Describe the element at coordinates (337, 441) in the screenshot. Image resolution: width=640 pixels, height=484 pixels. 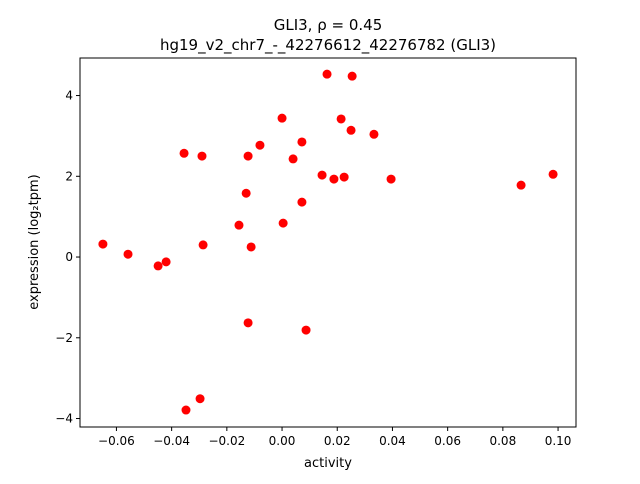
I see `x-tick-label: 0.02` at that location.